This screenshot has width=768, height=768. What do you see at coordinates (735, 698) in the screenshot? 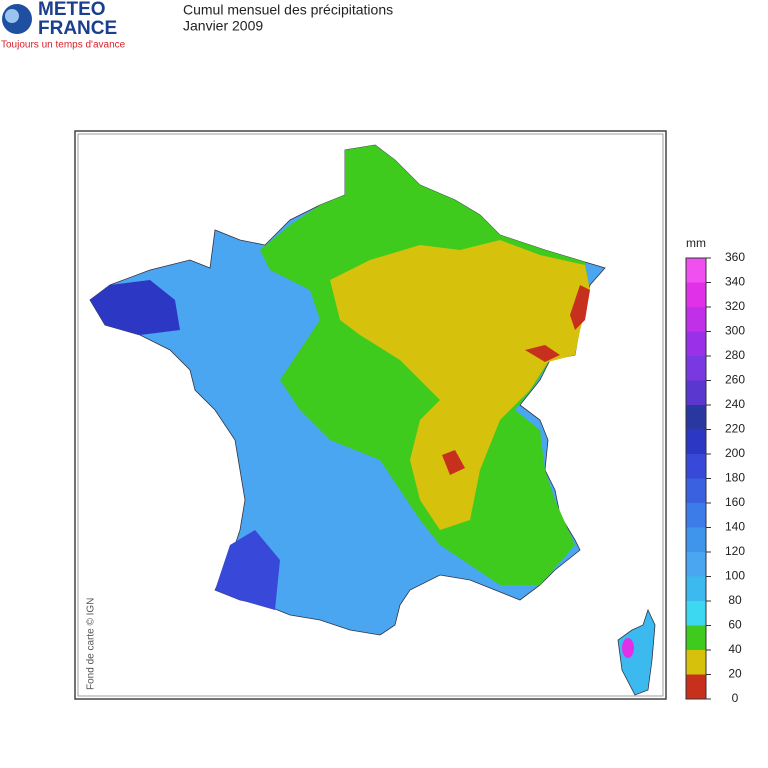
I see `legend-tick-label: 0` at bounding box center [735, 698].